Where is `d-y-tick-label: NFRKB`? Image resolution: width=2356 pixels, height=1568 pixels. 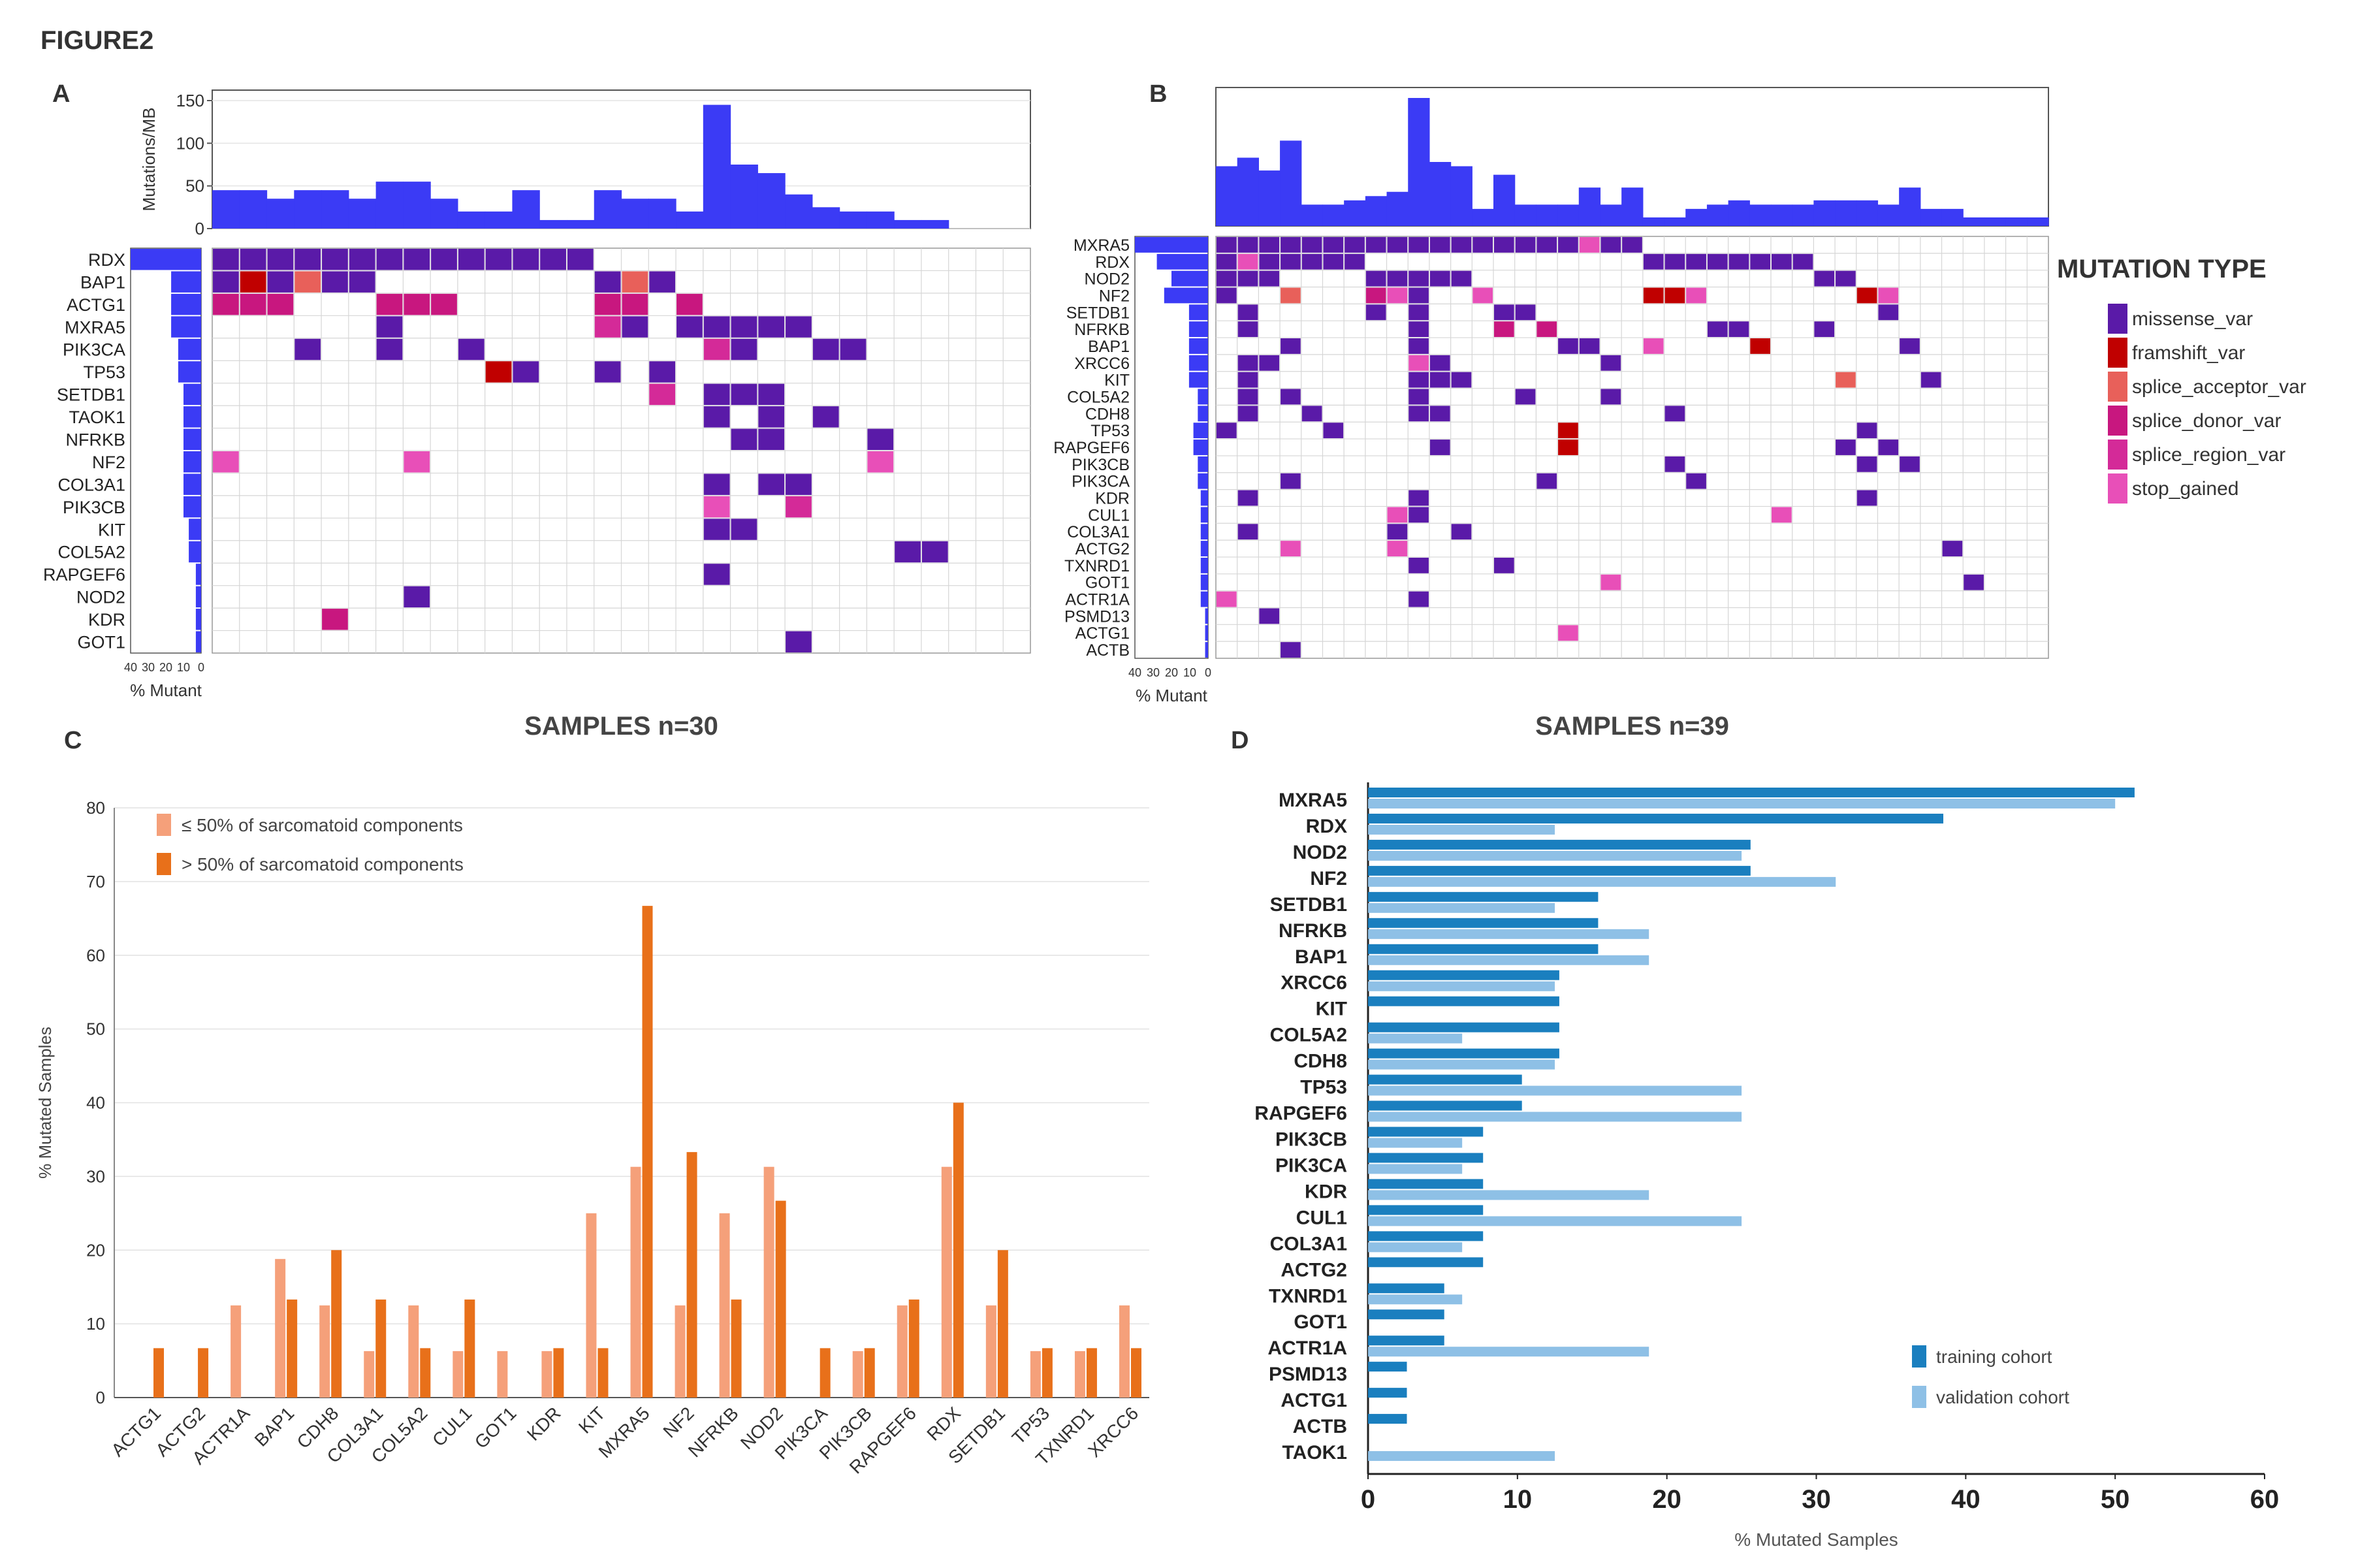
d-y-tick-label: NFRKB is located at coordinates (1313, 931).